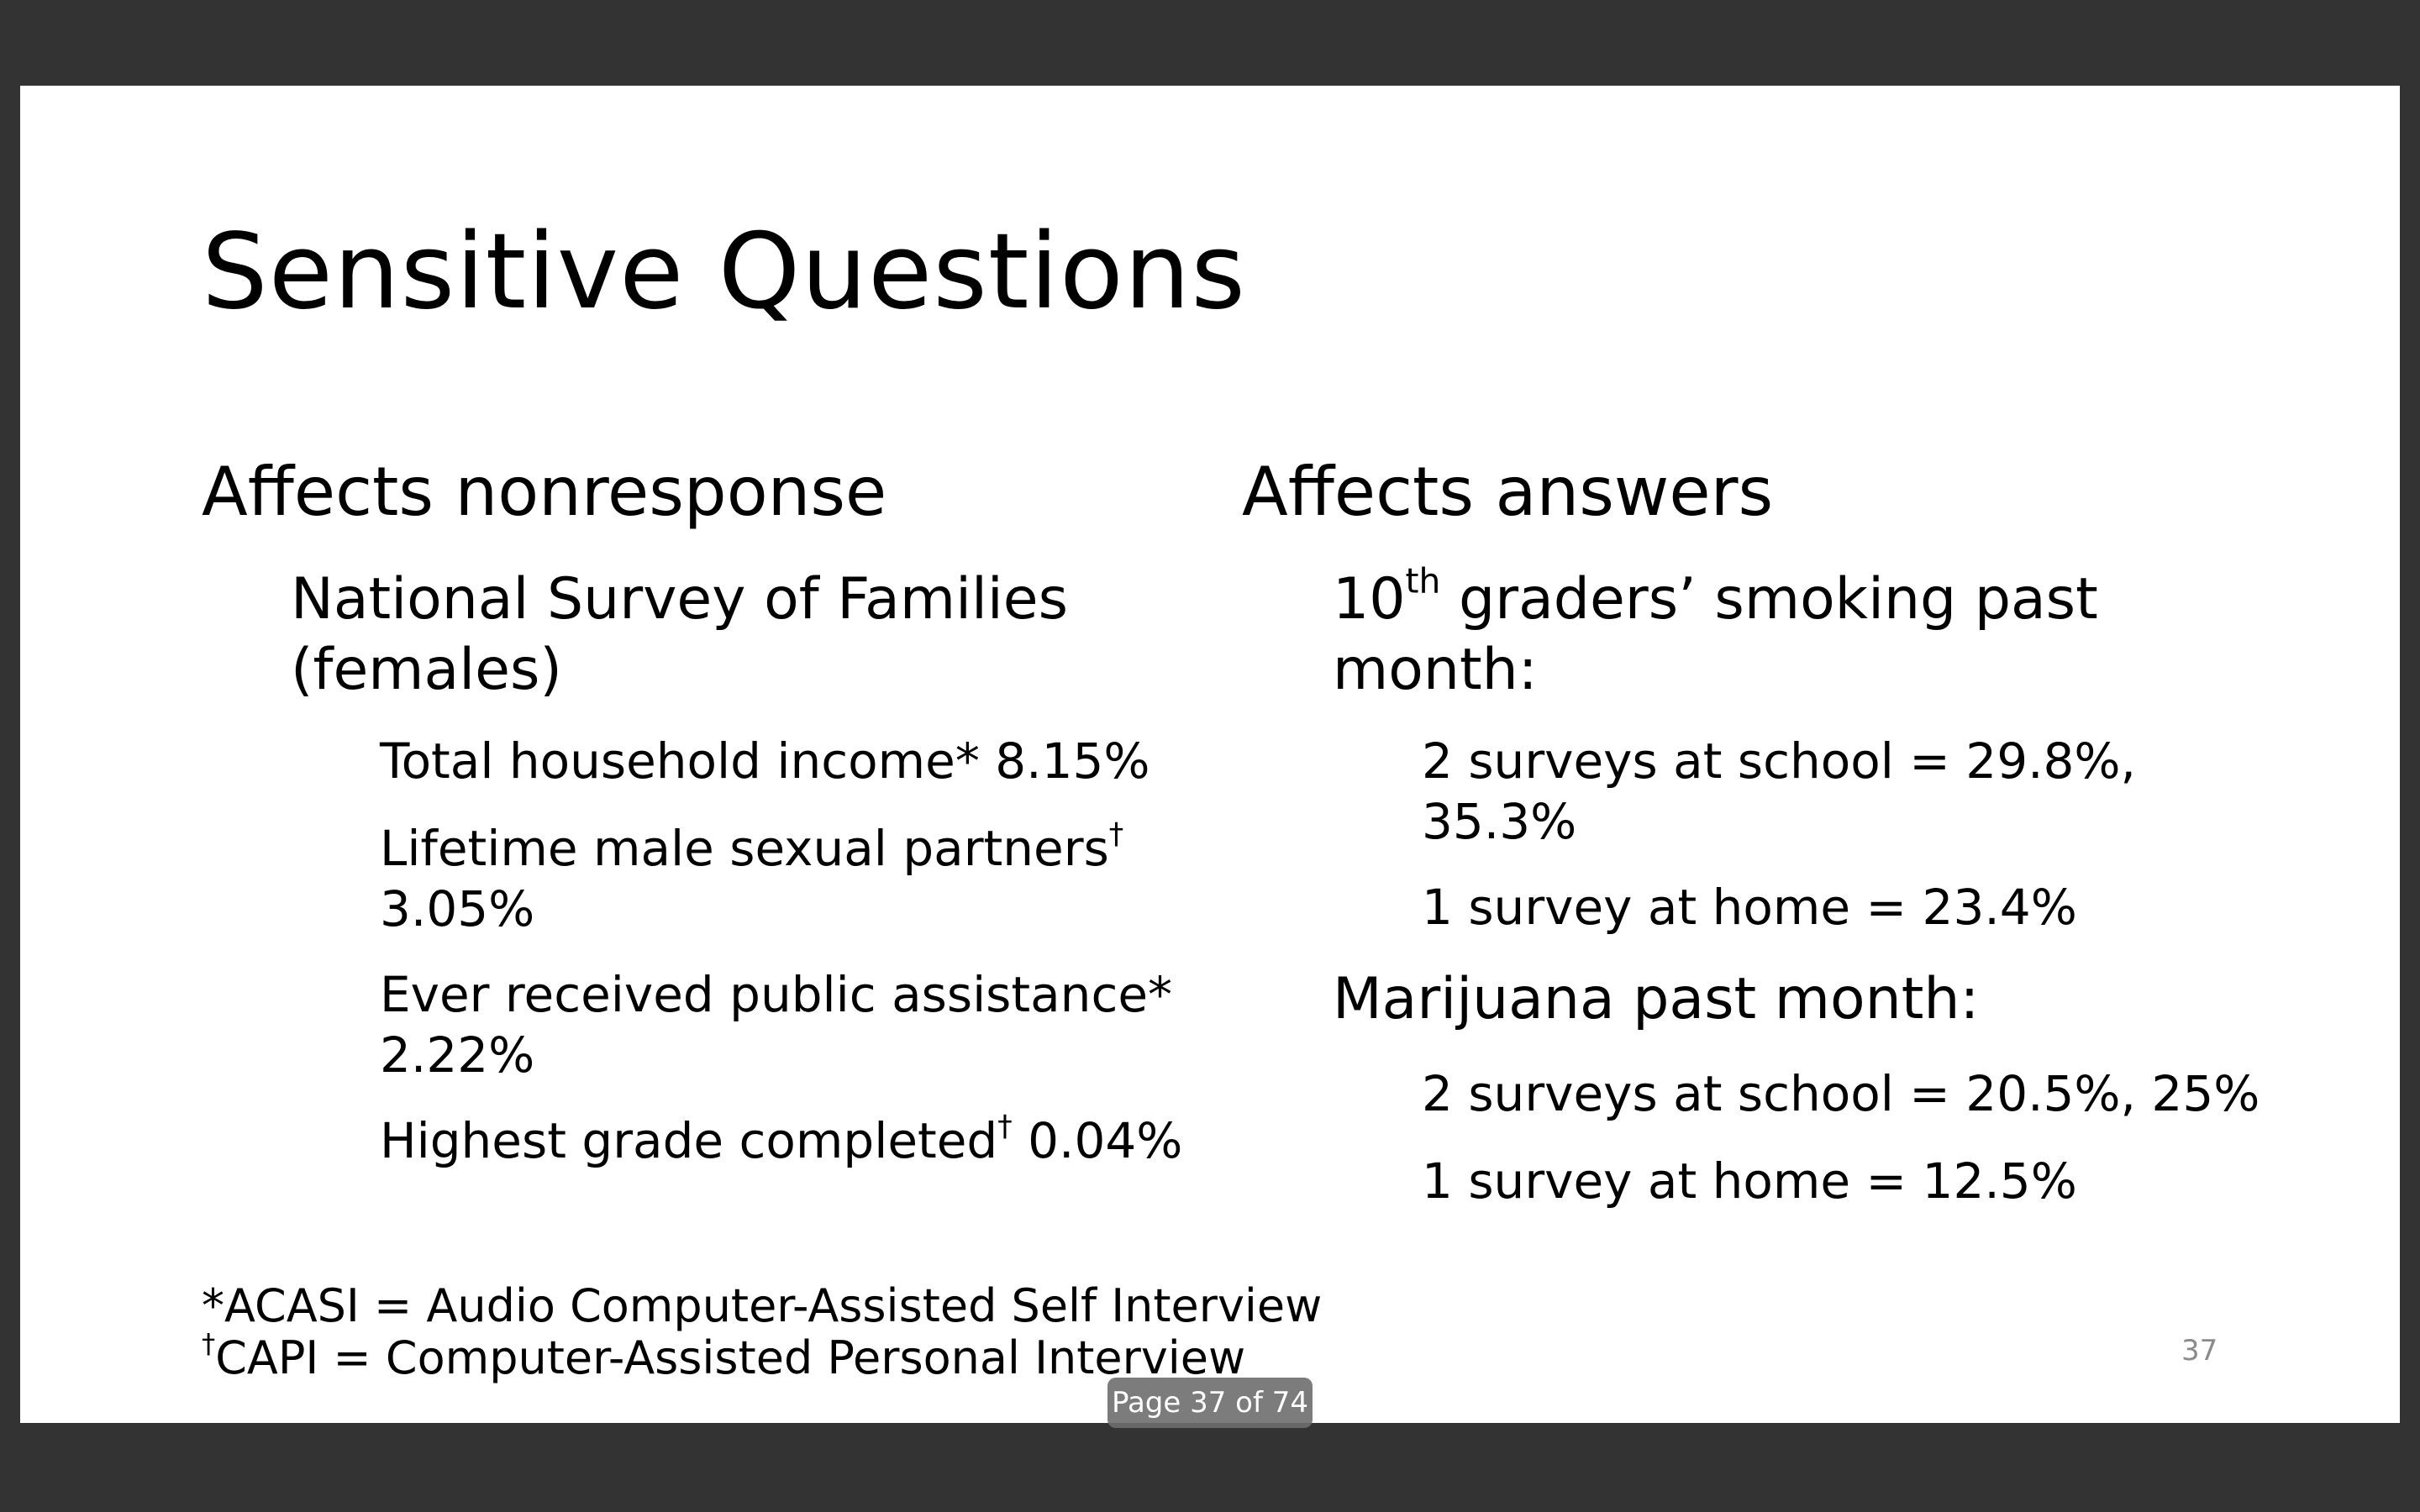  Describe the element at coordinates (2200, 1351) in the screenshot. I see `slide-page-number: 37` at that location.